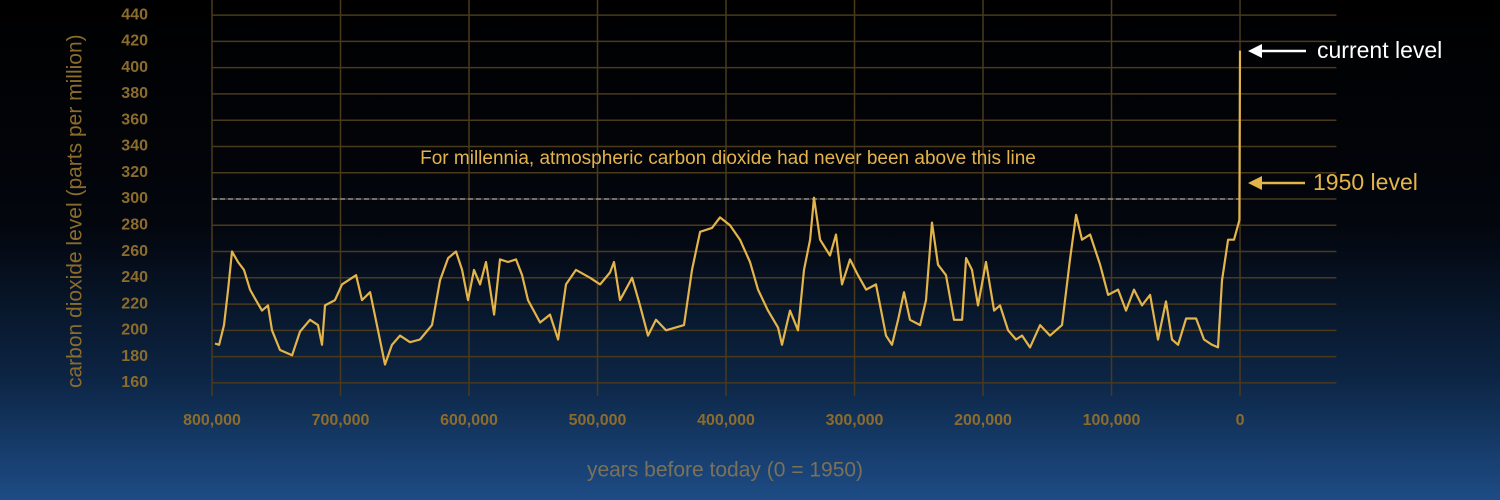 The image size is (1500, 500). What do you see at coordinates (726, 420) in the screenshot?
I see `x-tick-label: 400,000` at bounding box center [726, 420].